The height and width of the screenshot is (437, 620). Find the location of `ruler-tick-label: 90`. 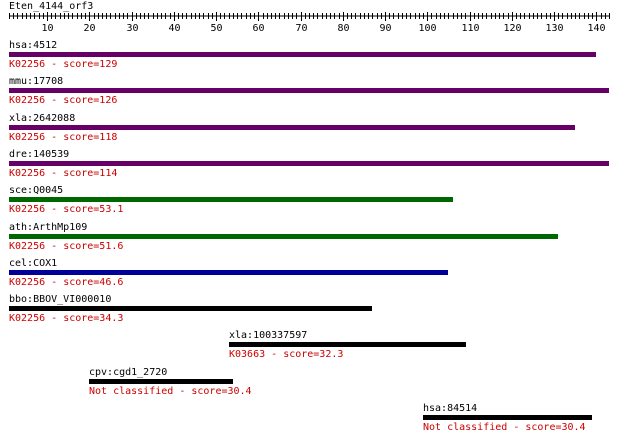

ruler-tick-label: 90 is located at coordinates (385, 28).